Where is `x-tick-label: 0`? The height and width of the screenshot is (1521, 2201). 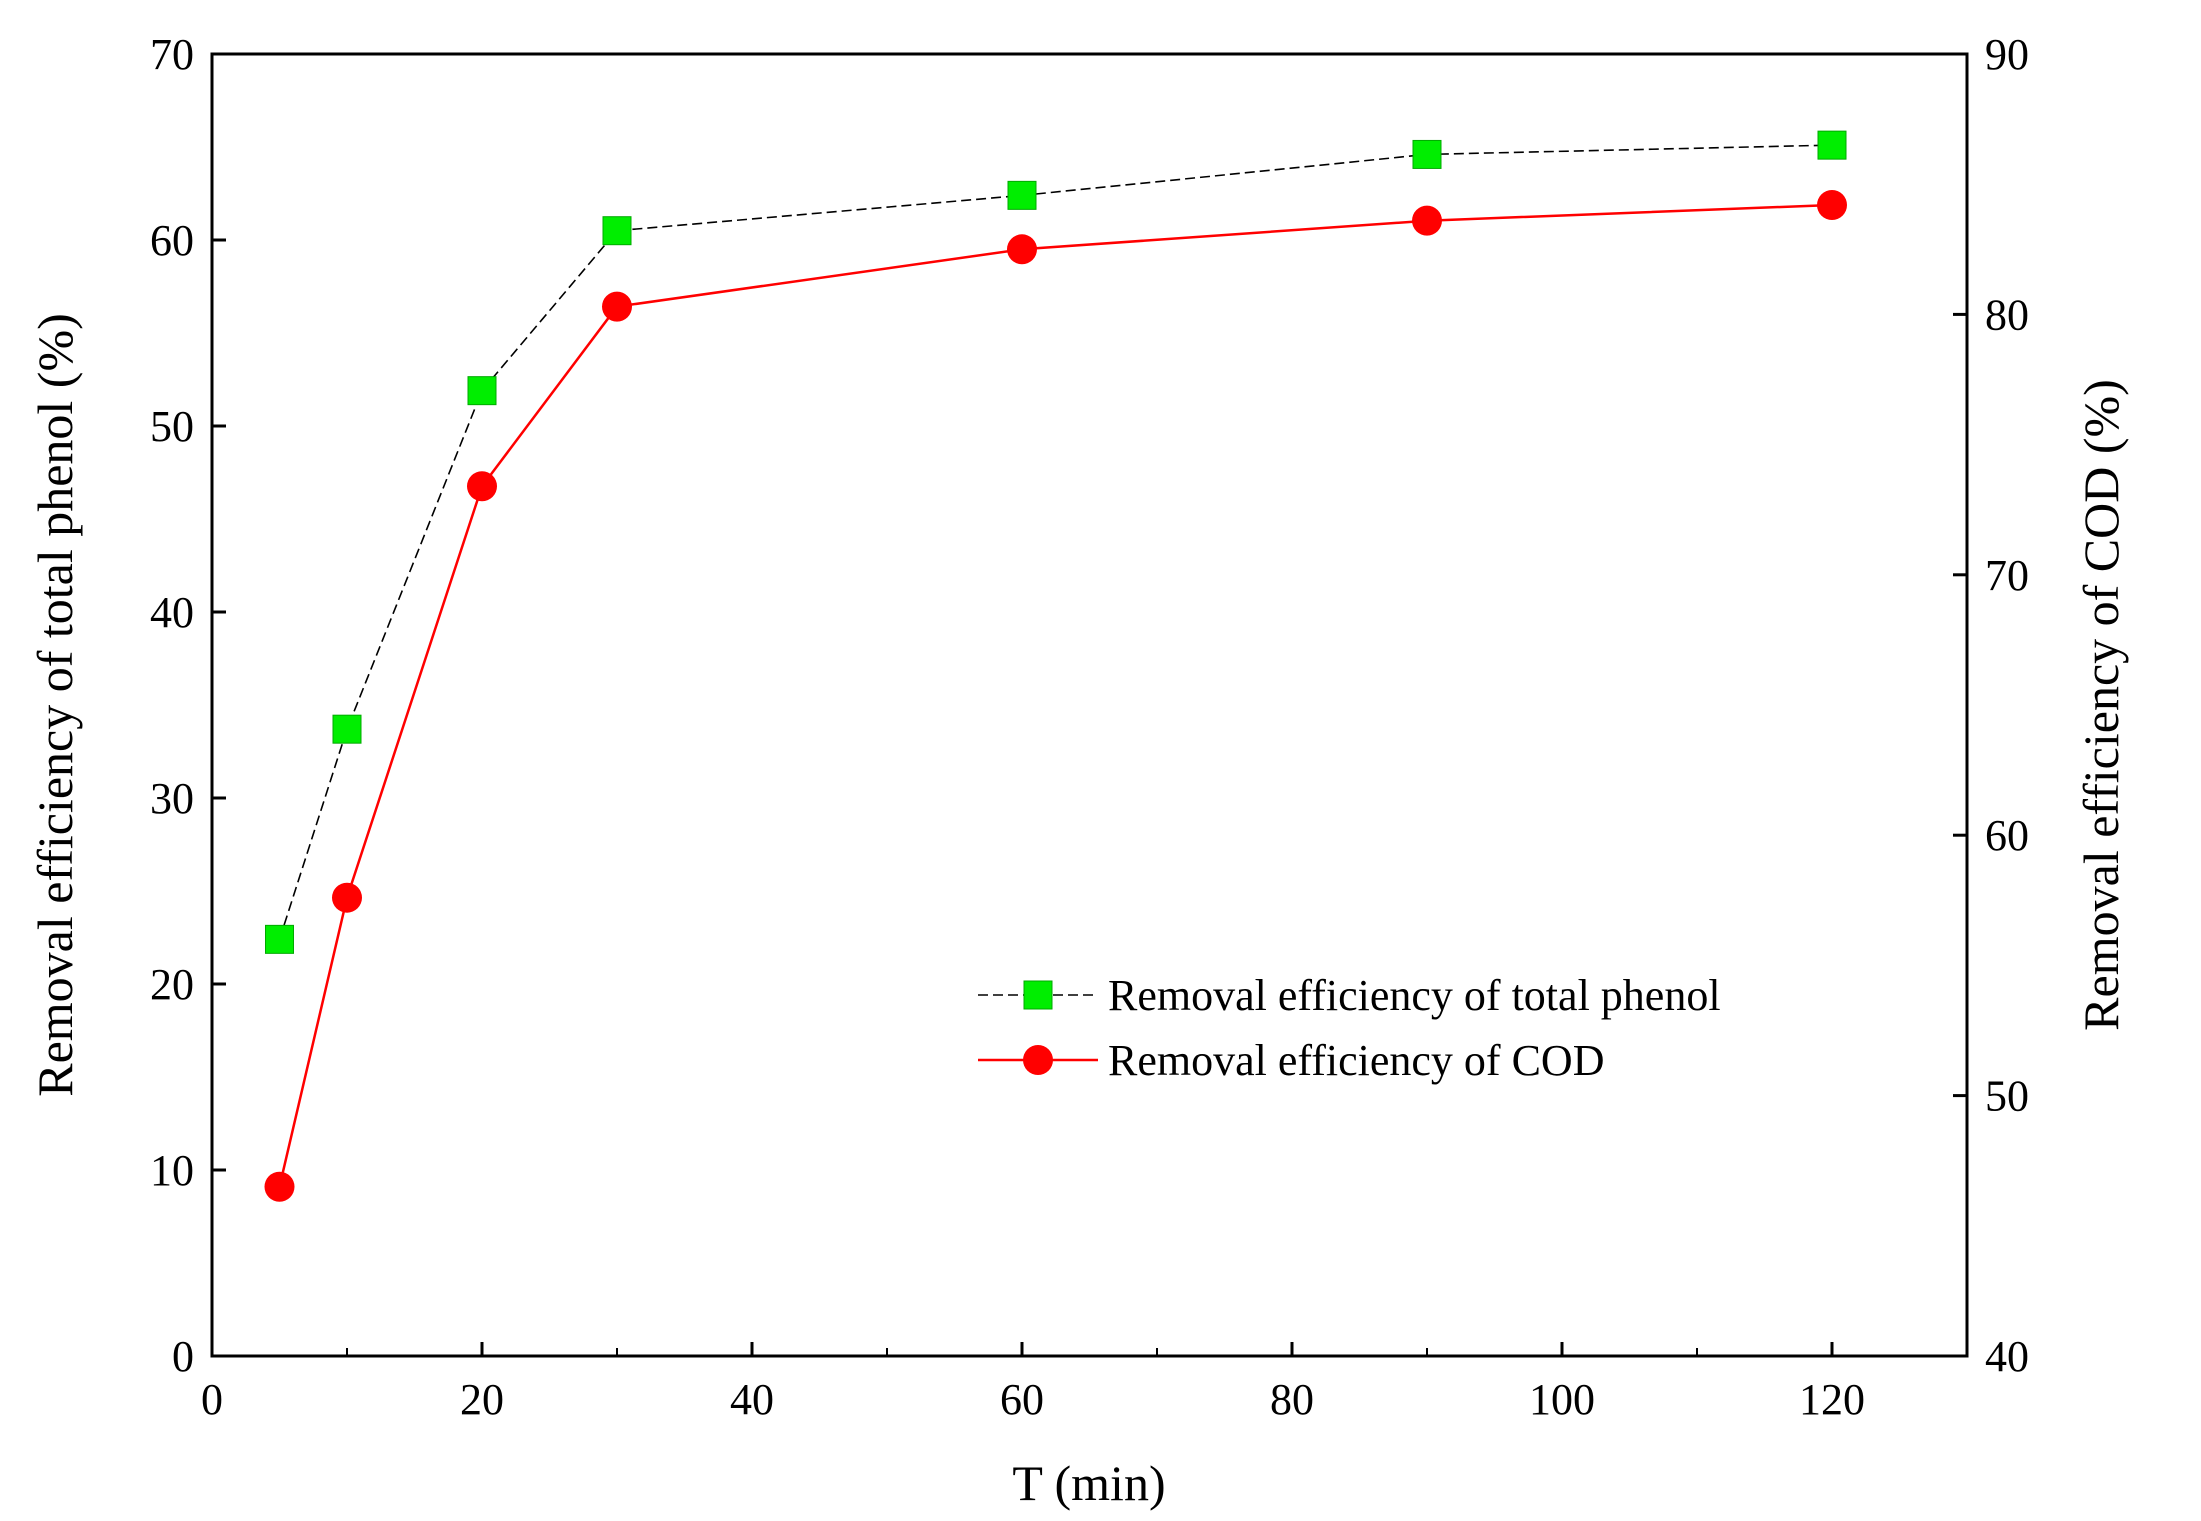
x-tick-label: 0 is located at coordinates (212, 1399).